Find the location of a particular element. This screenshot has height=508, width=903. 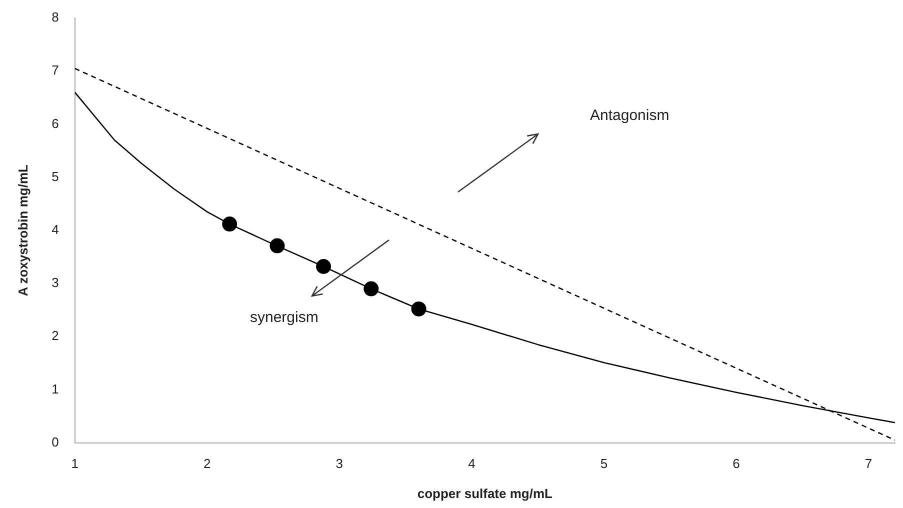

y-tick-label: 0 is located at coordinates (55, 442).